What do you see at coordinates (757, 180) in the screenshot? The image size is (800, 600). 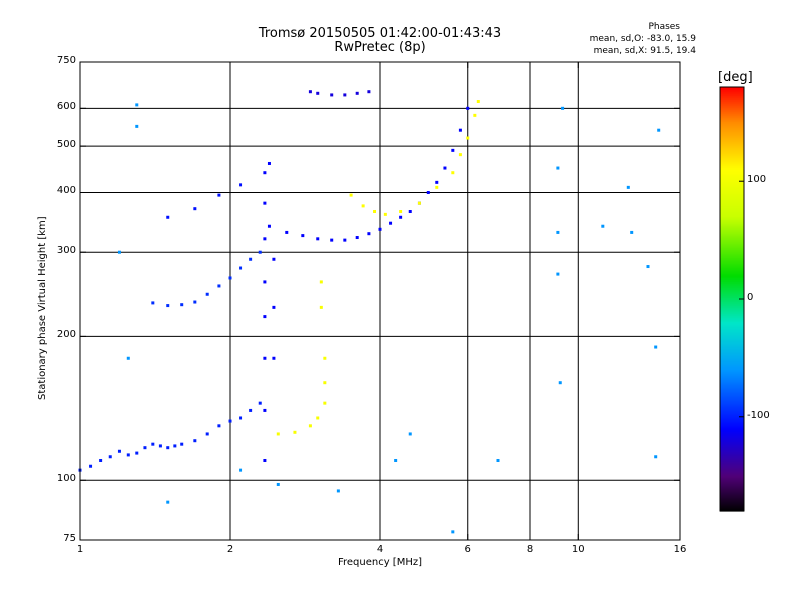 I see `colorbar-tick-label: 100` at bounding box center [757, 180].